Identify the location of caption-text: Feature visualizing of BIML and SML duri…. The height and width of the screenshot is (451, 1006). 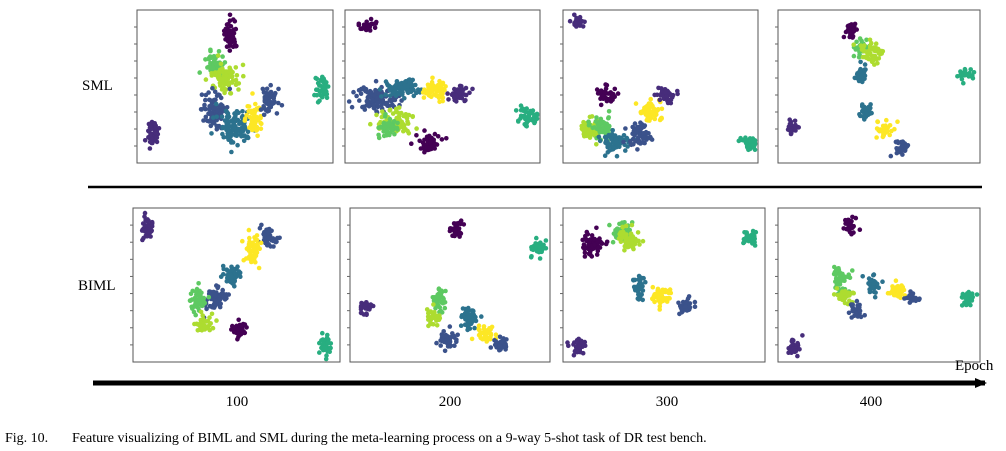
(389, 438).